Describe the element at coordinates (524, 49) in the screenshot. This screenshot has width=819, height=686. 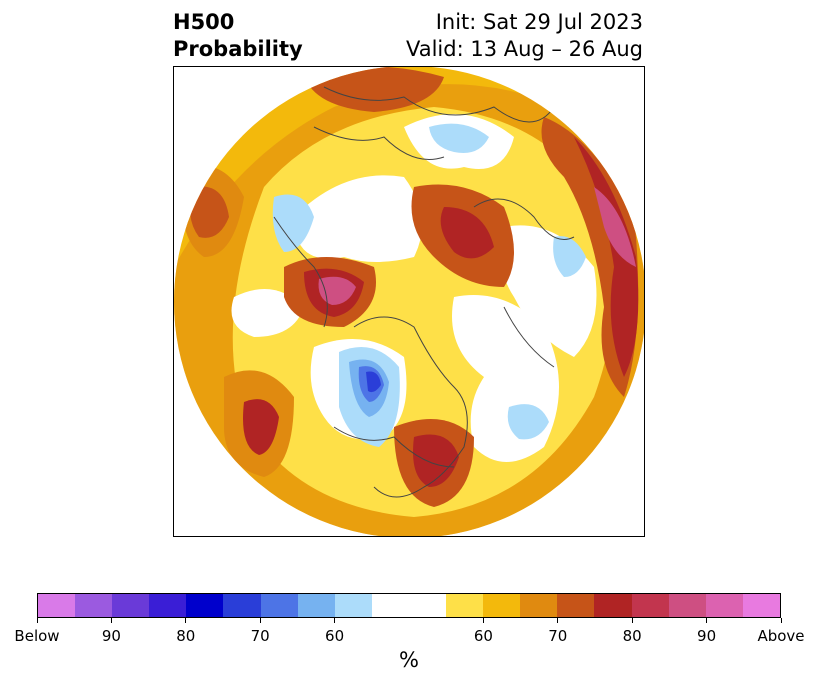
I see `valid-period-label: Valid: 13 Aug – 26 Aug` at that location.